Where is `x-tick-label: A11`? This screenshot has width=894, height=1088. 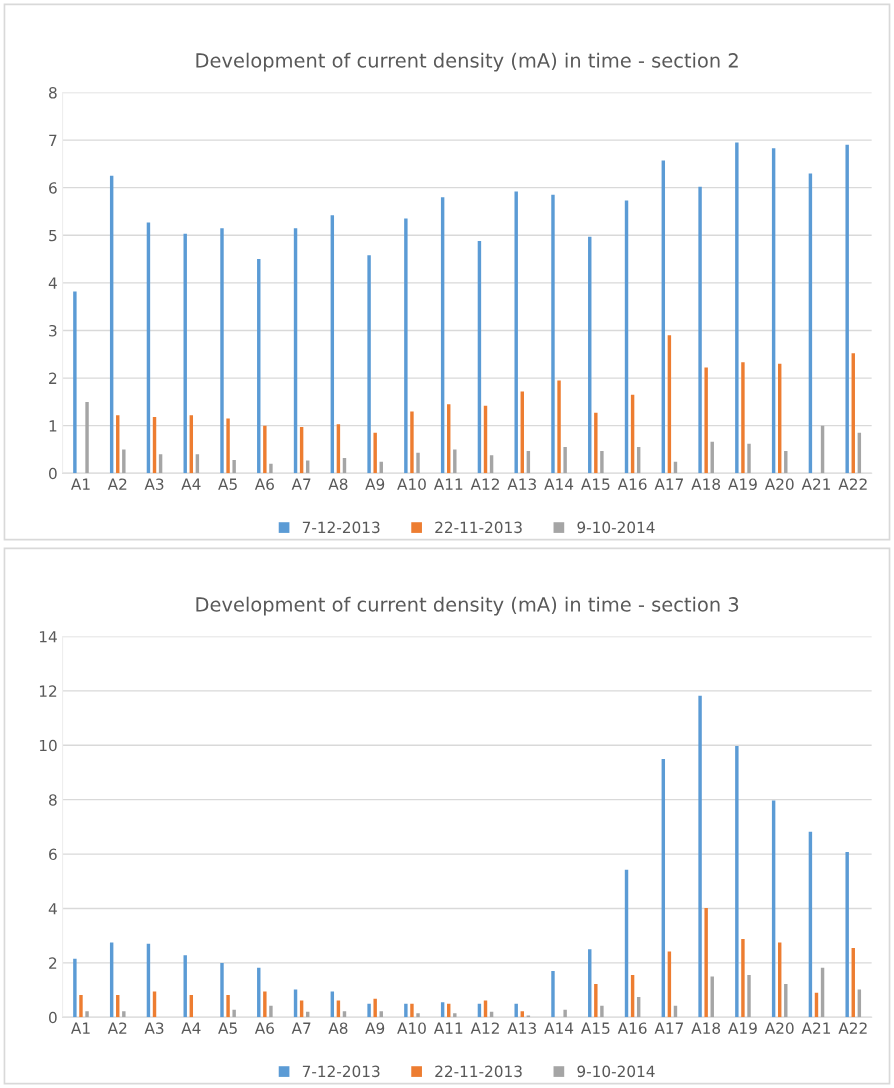 x-tick-label: A11 is located at coordinates (448, 1028).